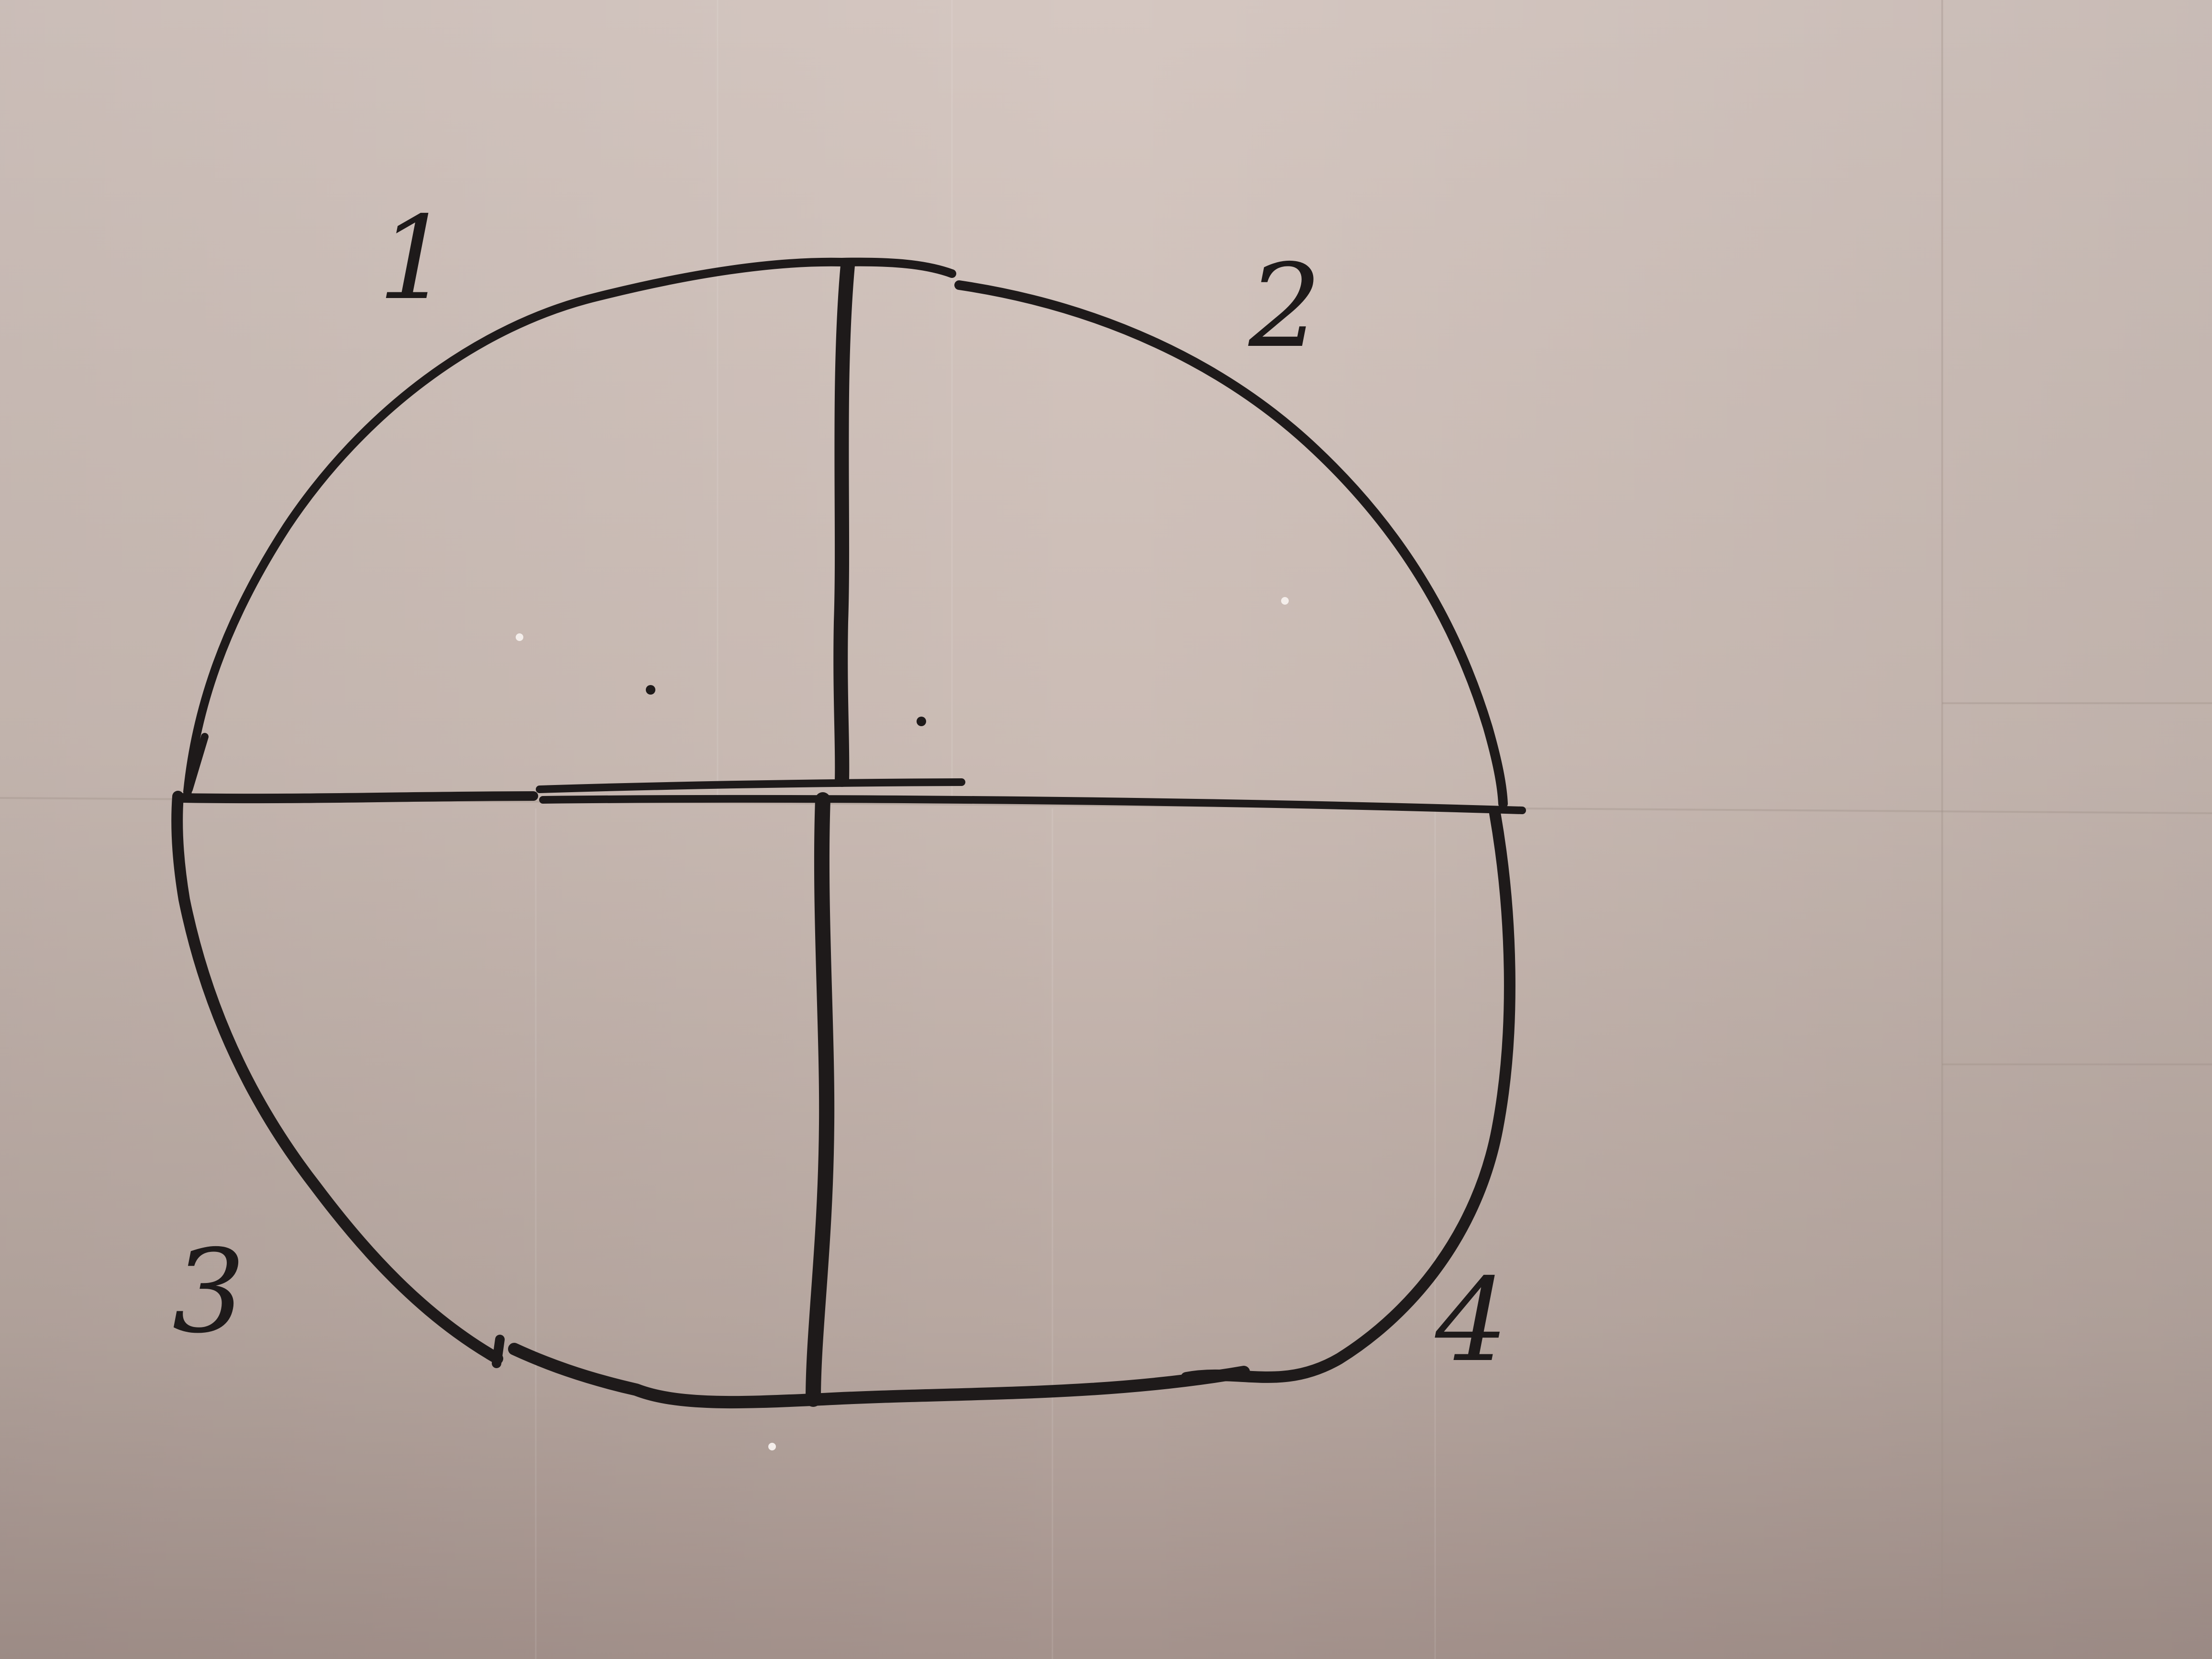 This screenshot has width=2212, height=1659. I want to click on circle-arc-upper-left, so click(514, 526).